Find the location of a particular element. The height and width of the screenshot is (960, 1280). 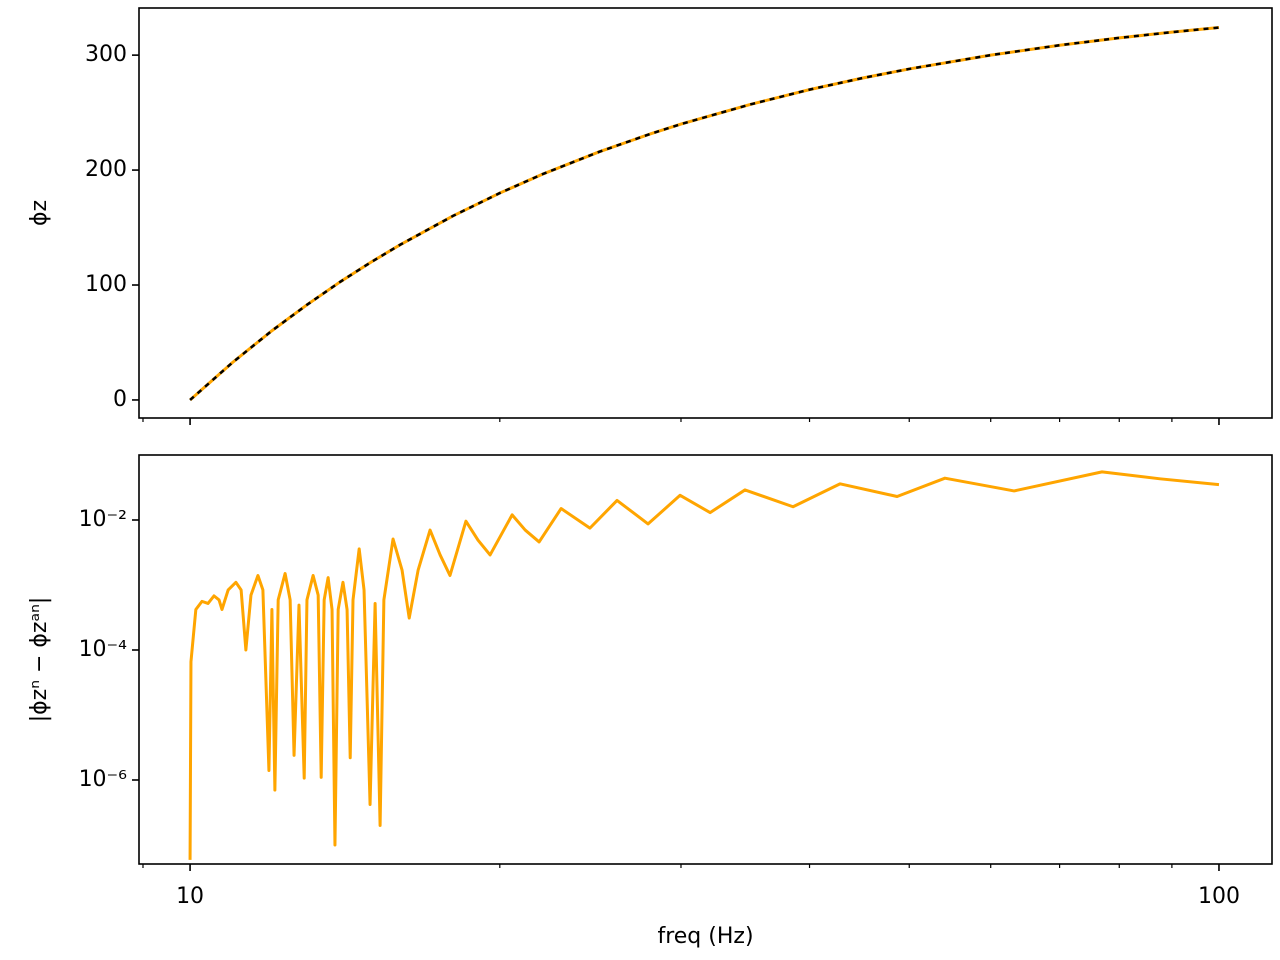

x-axis-label: freq (Hz) is located at coordinates (705, 936).